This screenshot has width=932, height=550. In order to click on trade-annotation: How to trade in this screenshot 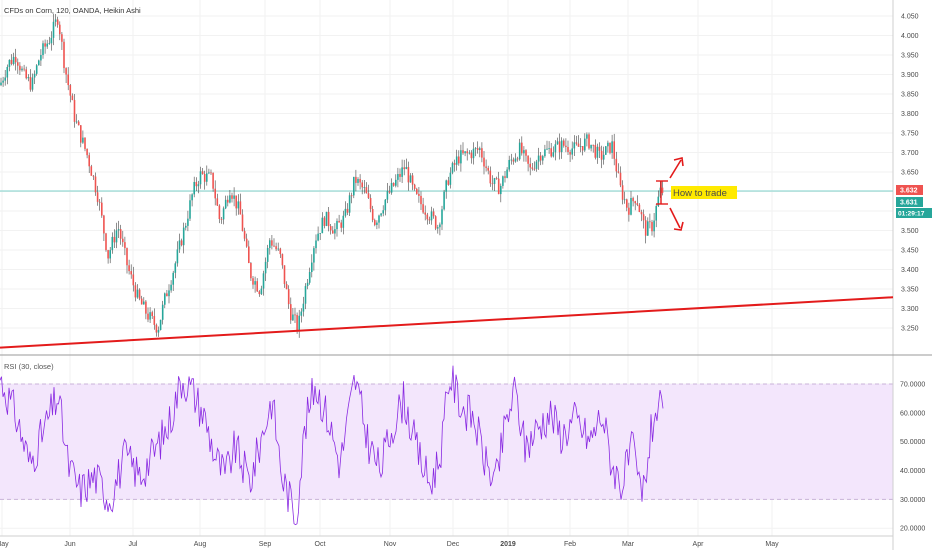, I will do `click(696, 194)`.